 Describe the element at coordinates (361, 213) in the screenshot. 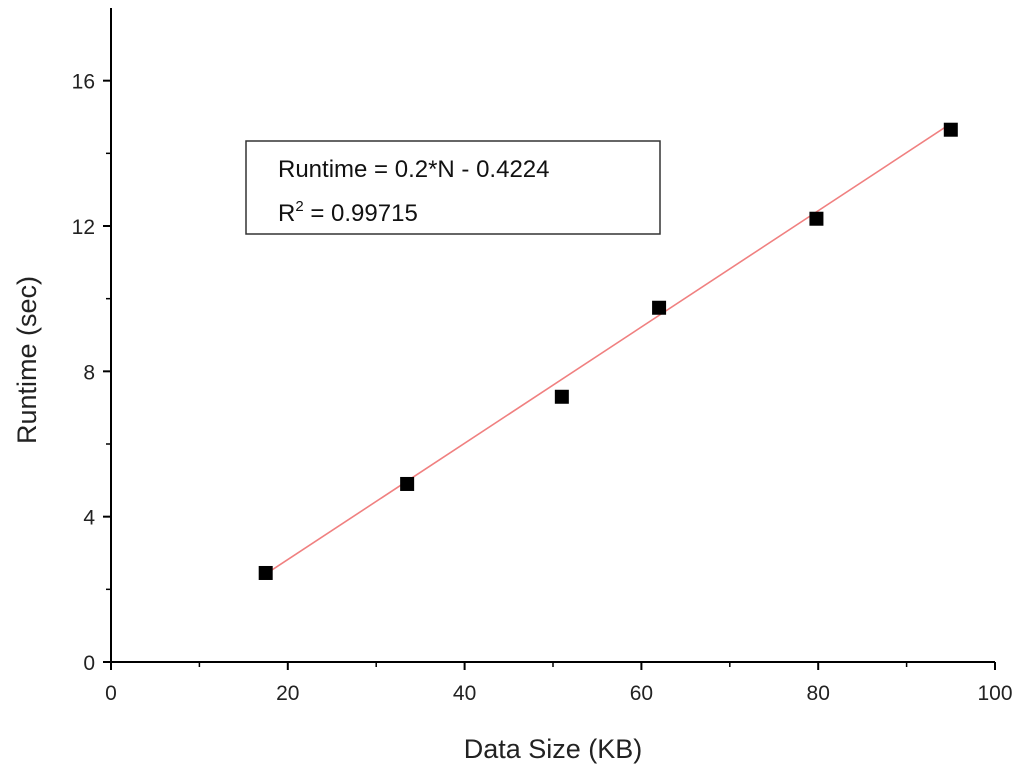

I see `legend-r2-value: = 0.99715` at that location.